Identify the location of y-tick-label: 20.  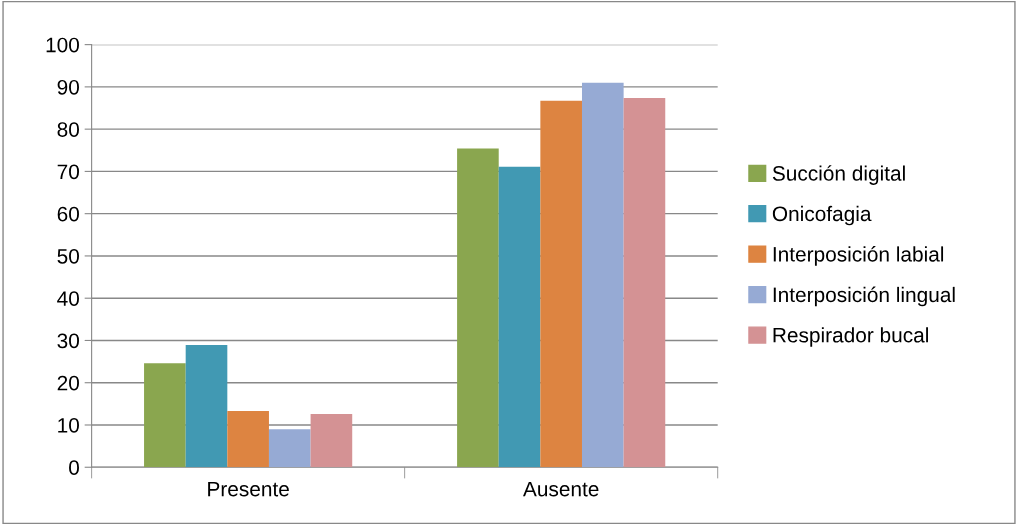
(68, 383).